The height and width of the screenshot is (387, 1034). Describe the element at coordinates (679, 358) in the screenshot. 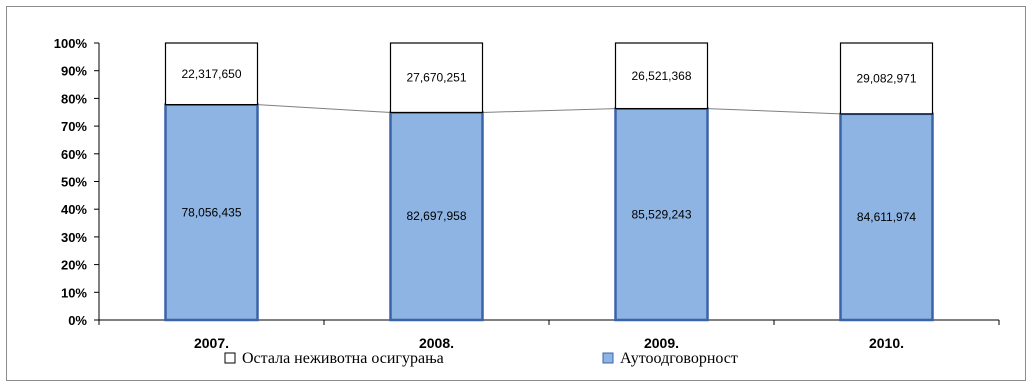

I see `legend-label-autoodgovornost: Аутоодговорност` at that location.